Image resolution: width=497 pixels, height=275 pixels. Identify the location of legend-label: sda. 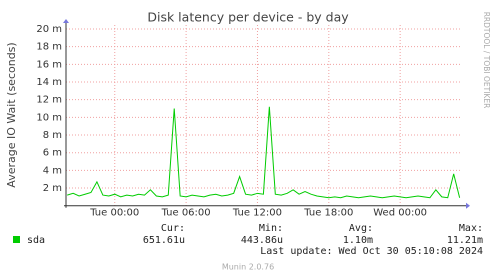
(36, 240).